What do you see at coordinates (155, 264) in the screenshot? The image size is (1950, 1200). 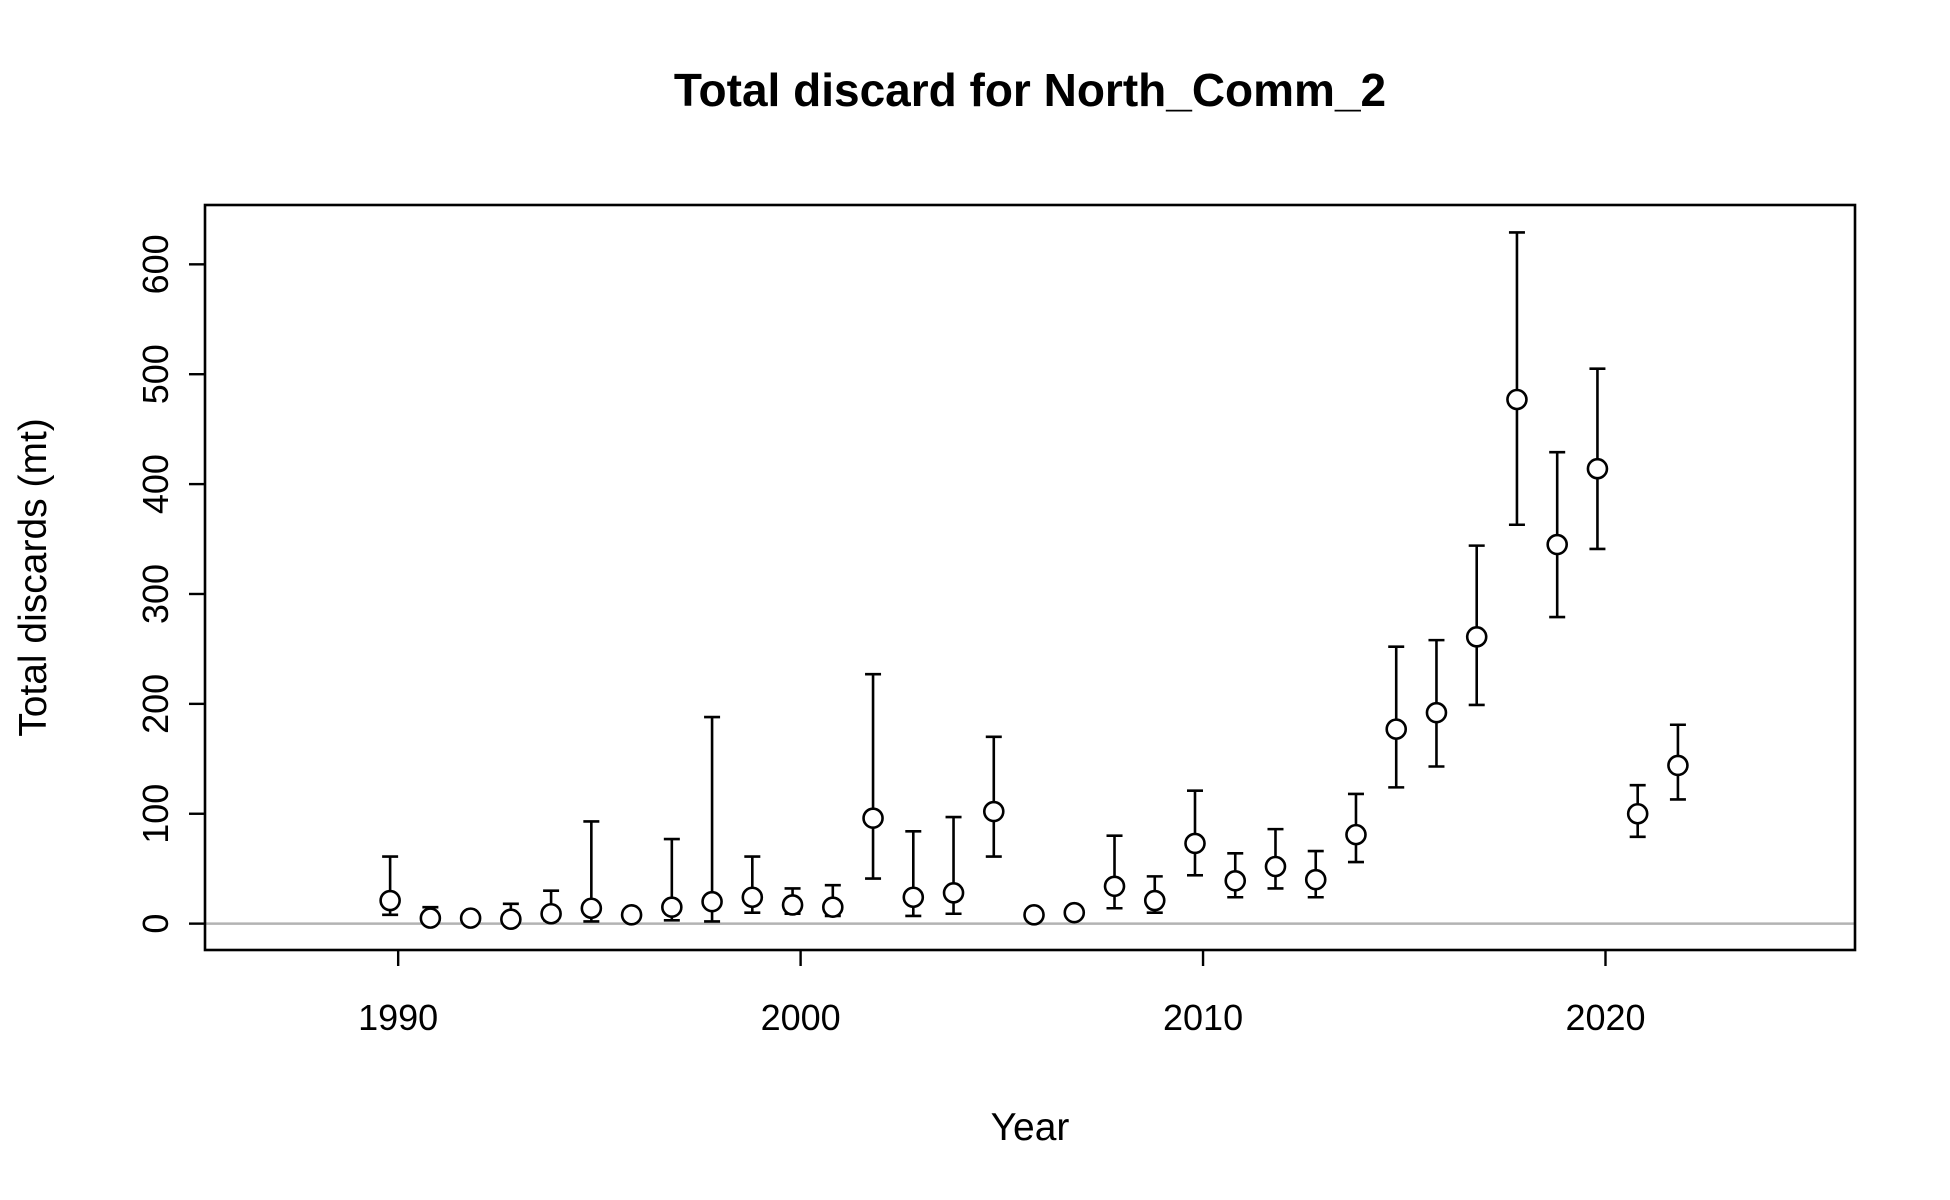 I see `y-tick-label: 600` at bounding box center [155, 264].